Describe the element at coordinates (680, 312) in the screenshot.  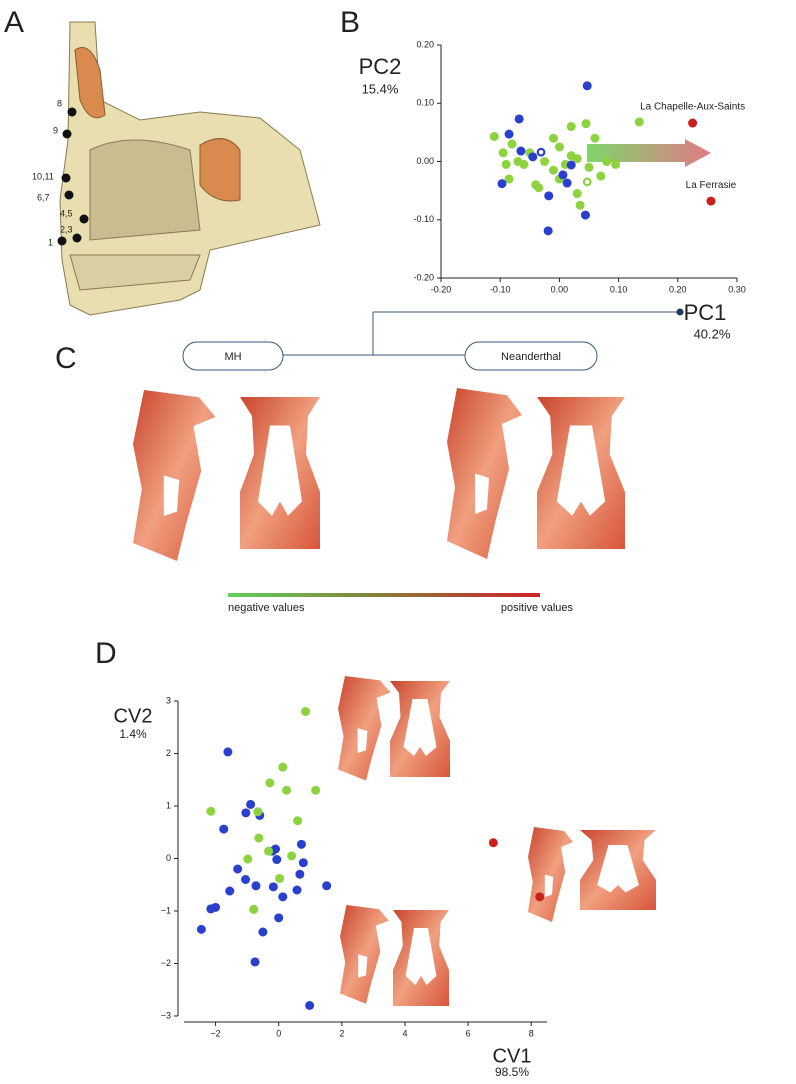
I see `connector-dot` at that location.